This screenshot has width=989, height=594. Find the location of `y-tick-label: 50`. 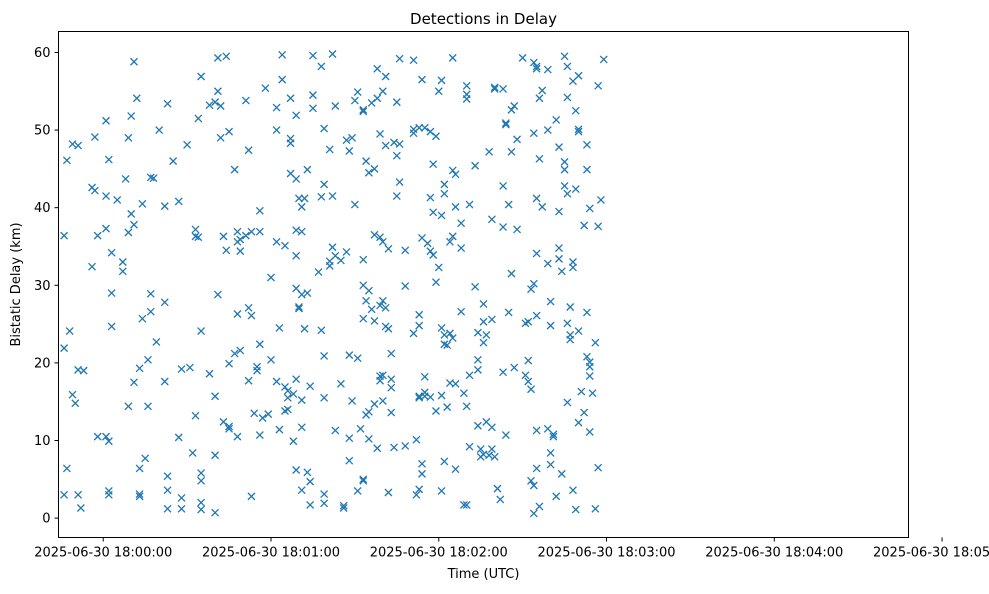

y-tick-label: 50 is located at coordinates (42, 131).